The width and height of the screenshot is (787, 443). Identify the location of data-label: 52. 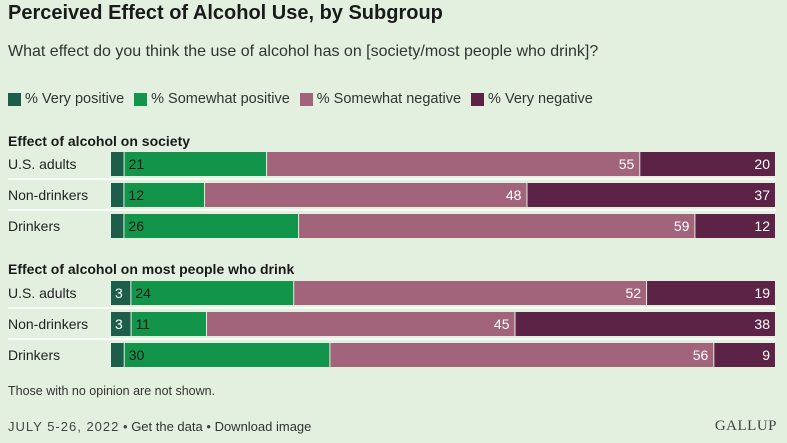
(633, 293).